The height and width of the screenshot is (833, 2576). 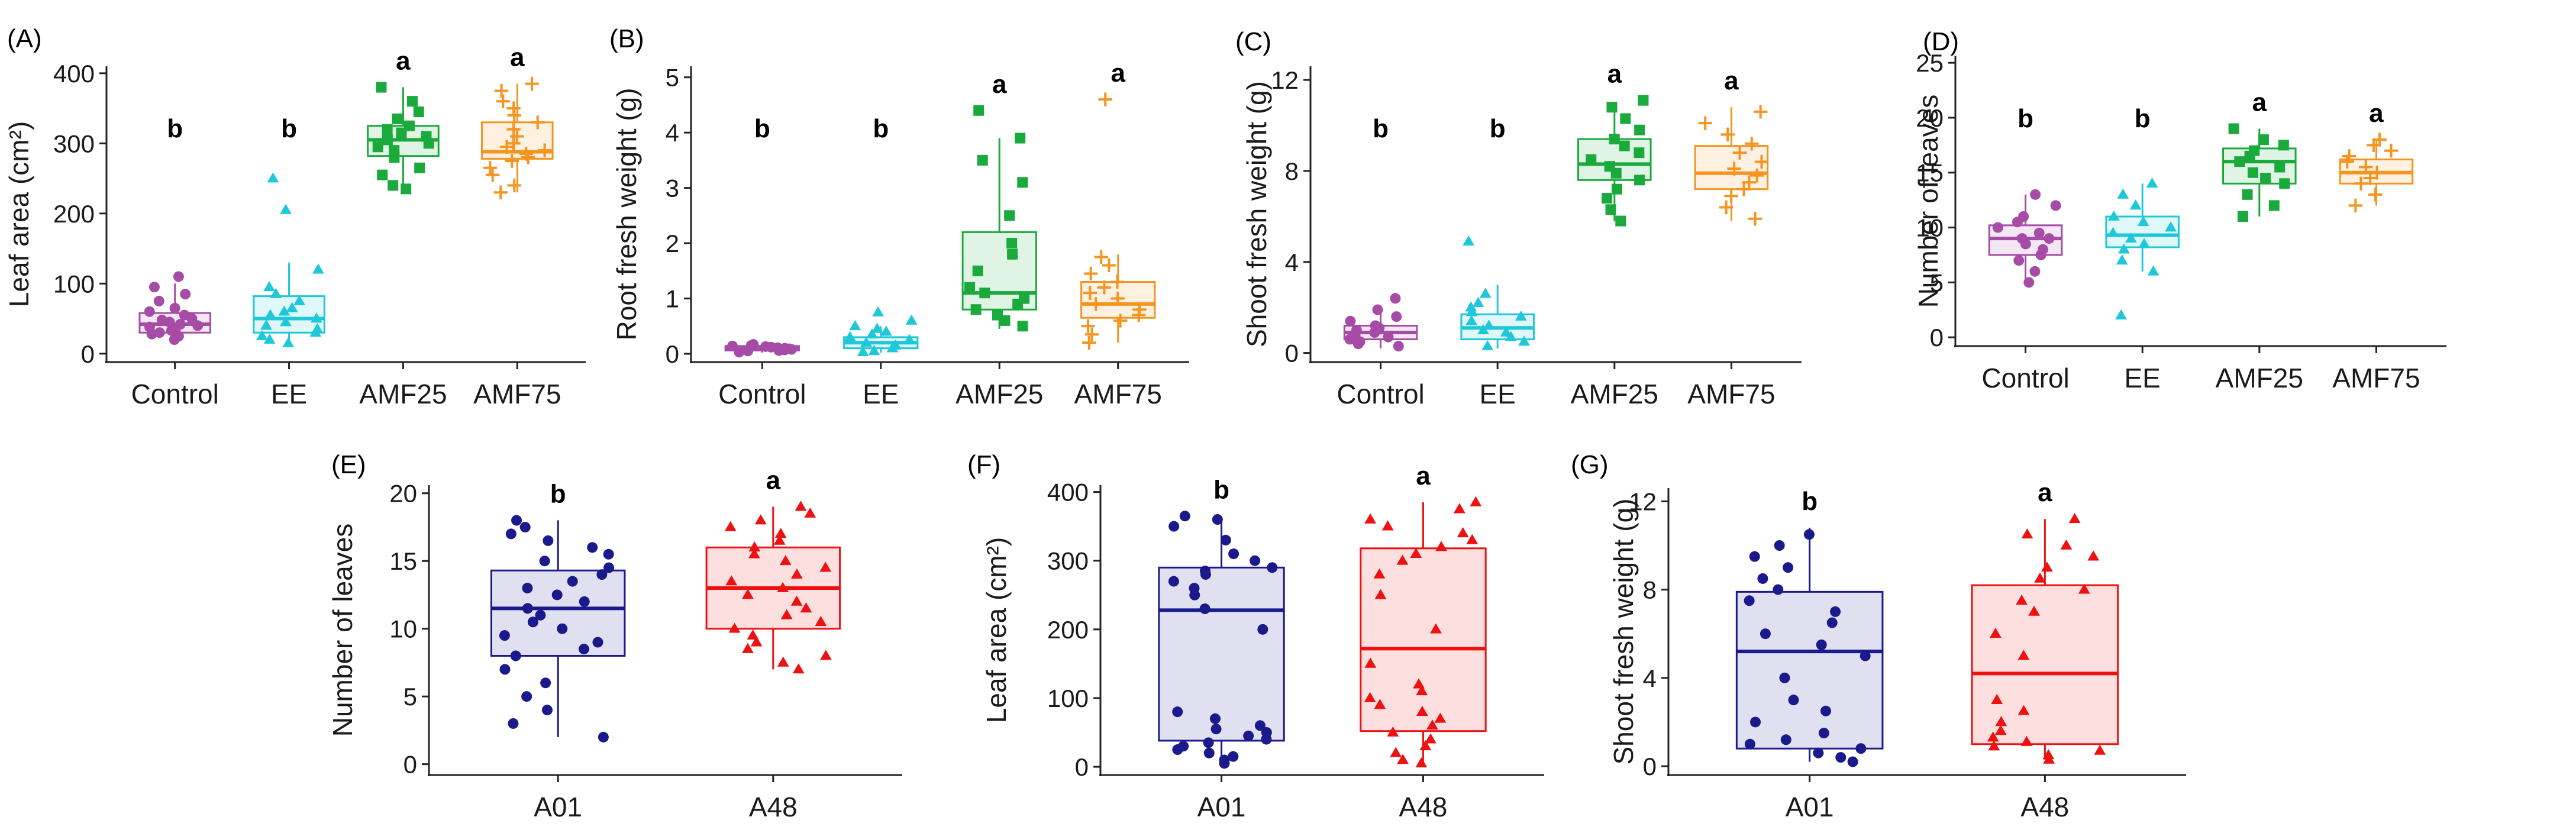 I want to click on y-axis-title: Leaf area (cm²), so click(x=996, y=630).